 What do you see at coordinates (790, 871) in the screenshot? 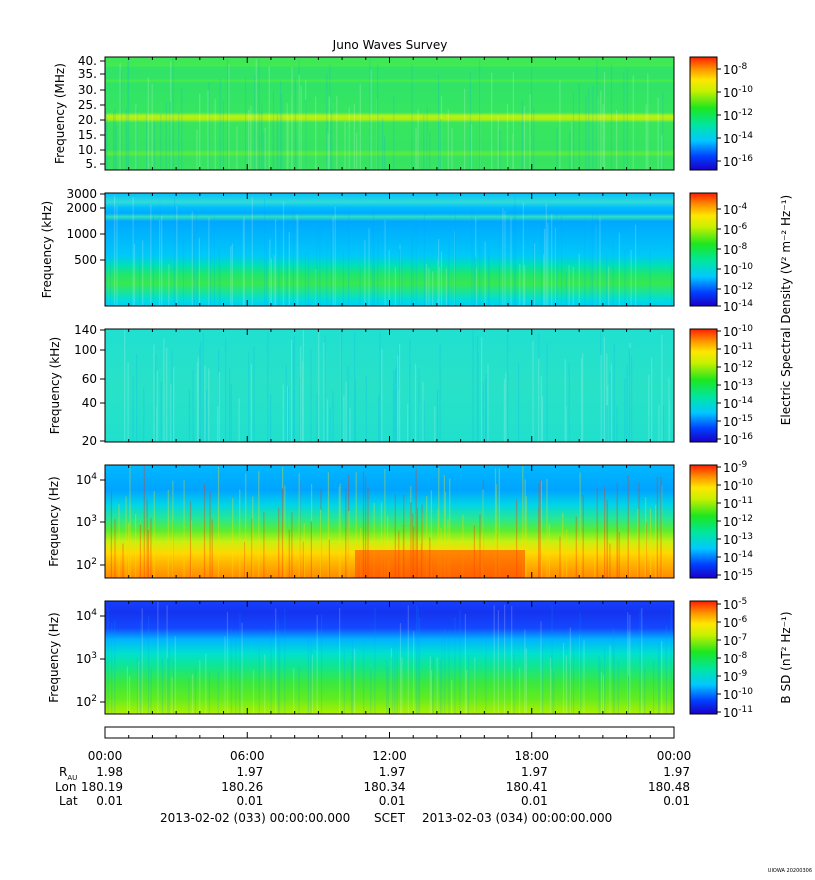
I see `credit-label: UIOWA 20200306` at bounding box center [790, 871].